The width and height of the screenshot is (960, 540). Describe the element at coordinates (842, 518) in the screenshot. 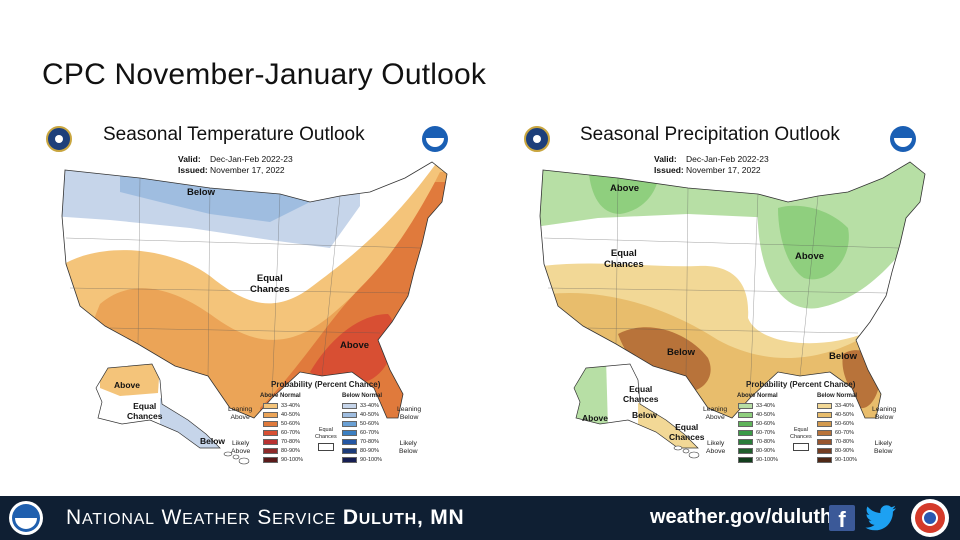

I see `facebook-icon: f` at that location.